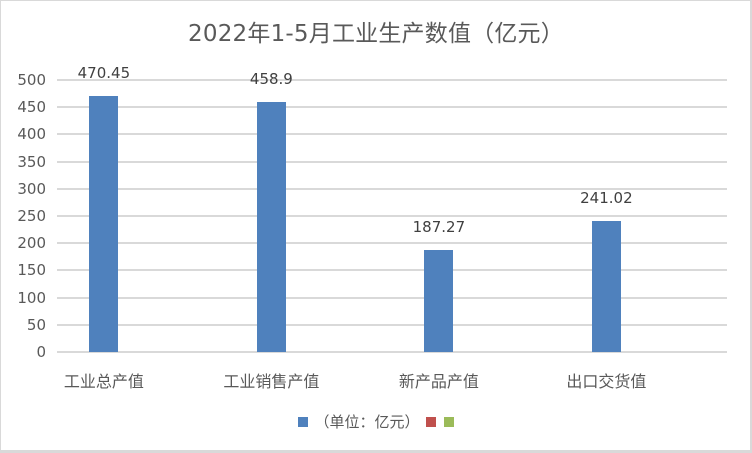 This screenshot has width=752, height=453. What do you see at coordinates (31, 216) in the screenshot?
I see `y-tick-label: 250` at bounding box center [31, 216].